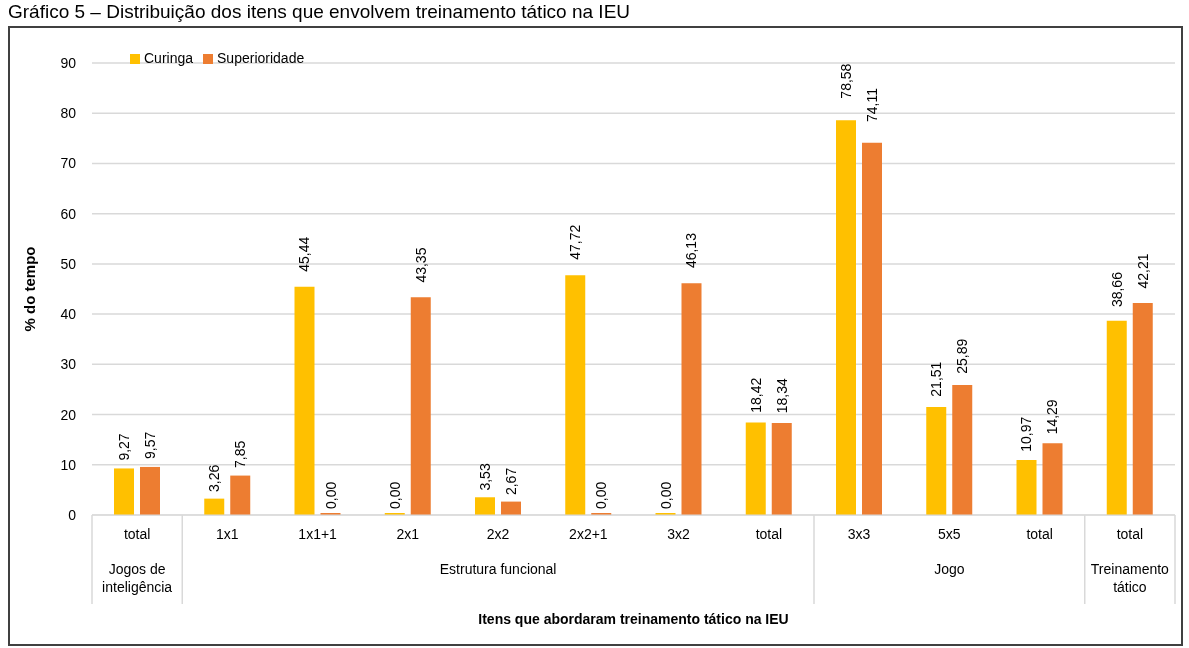  What do you see at coordinates (575, 242) in the screenshot?
I see `data-label: 47,72` at bounding box center [575, 242].